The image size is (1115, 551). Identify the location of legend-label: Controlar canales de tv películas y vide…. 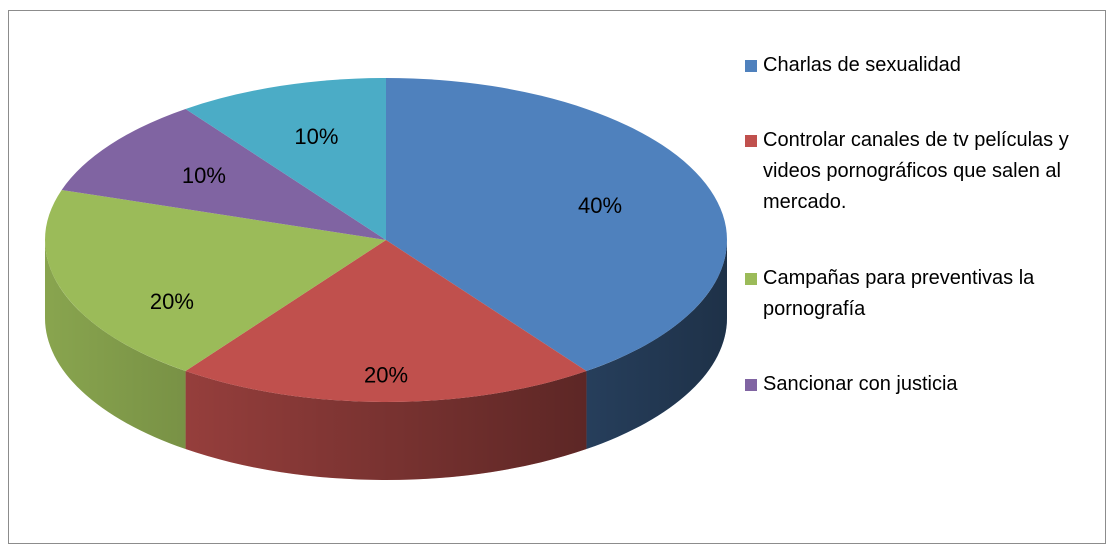
(916, 171).